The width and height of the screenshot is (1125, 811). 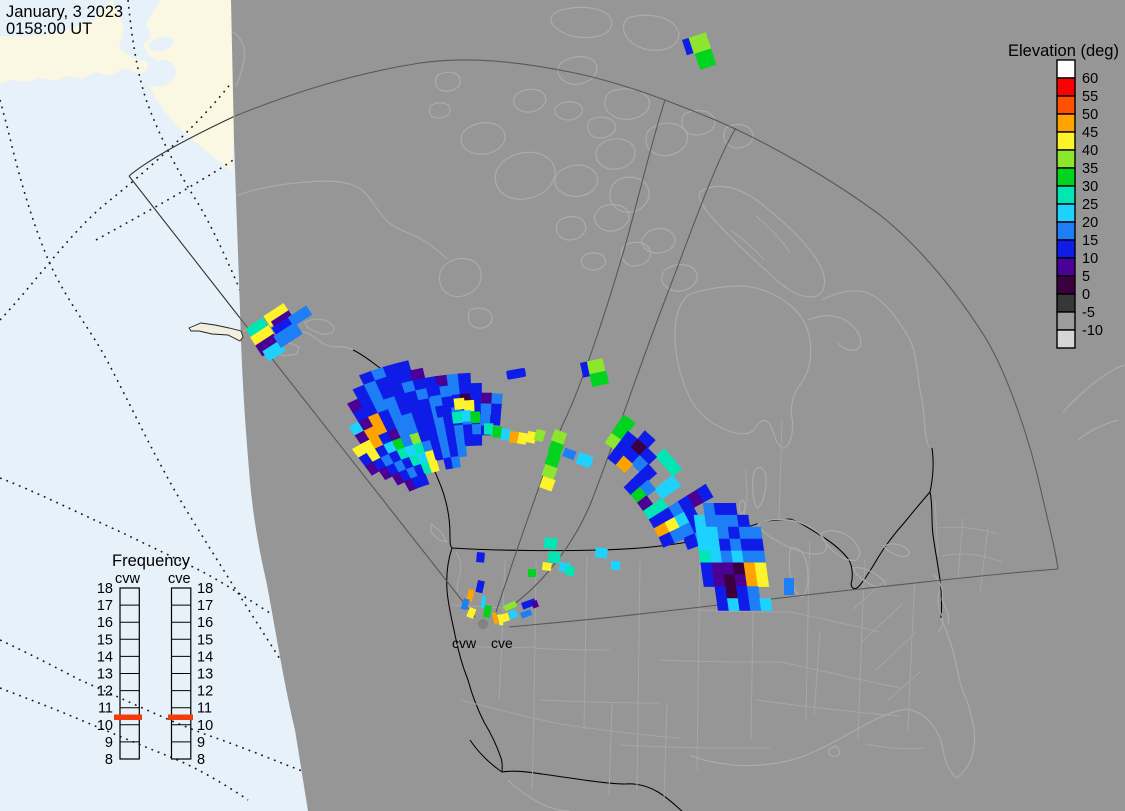 I want to click on svg-text: 55, so click(x=1090, y=97).